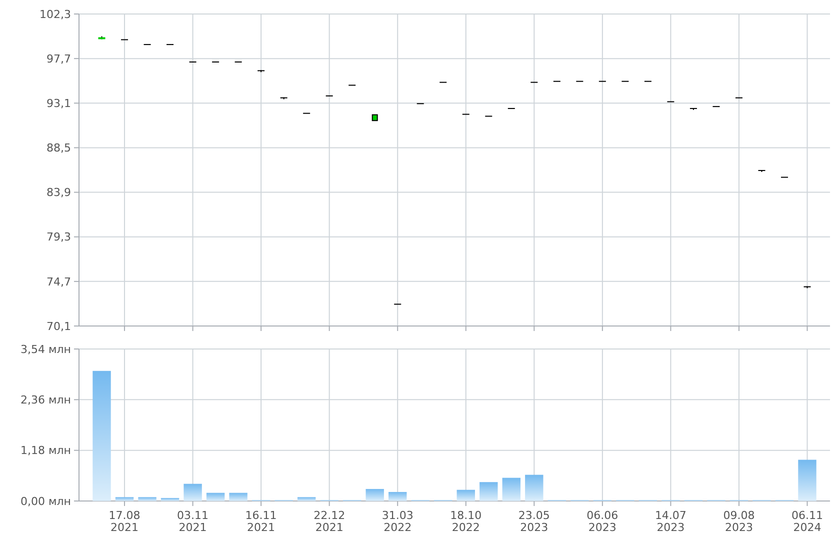 The height and width of the screenshot is (550, 840). I want to click on y-tick-label: 83,9, so click(58, 193).